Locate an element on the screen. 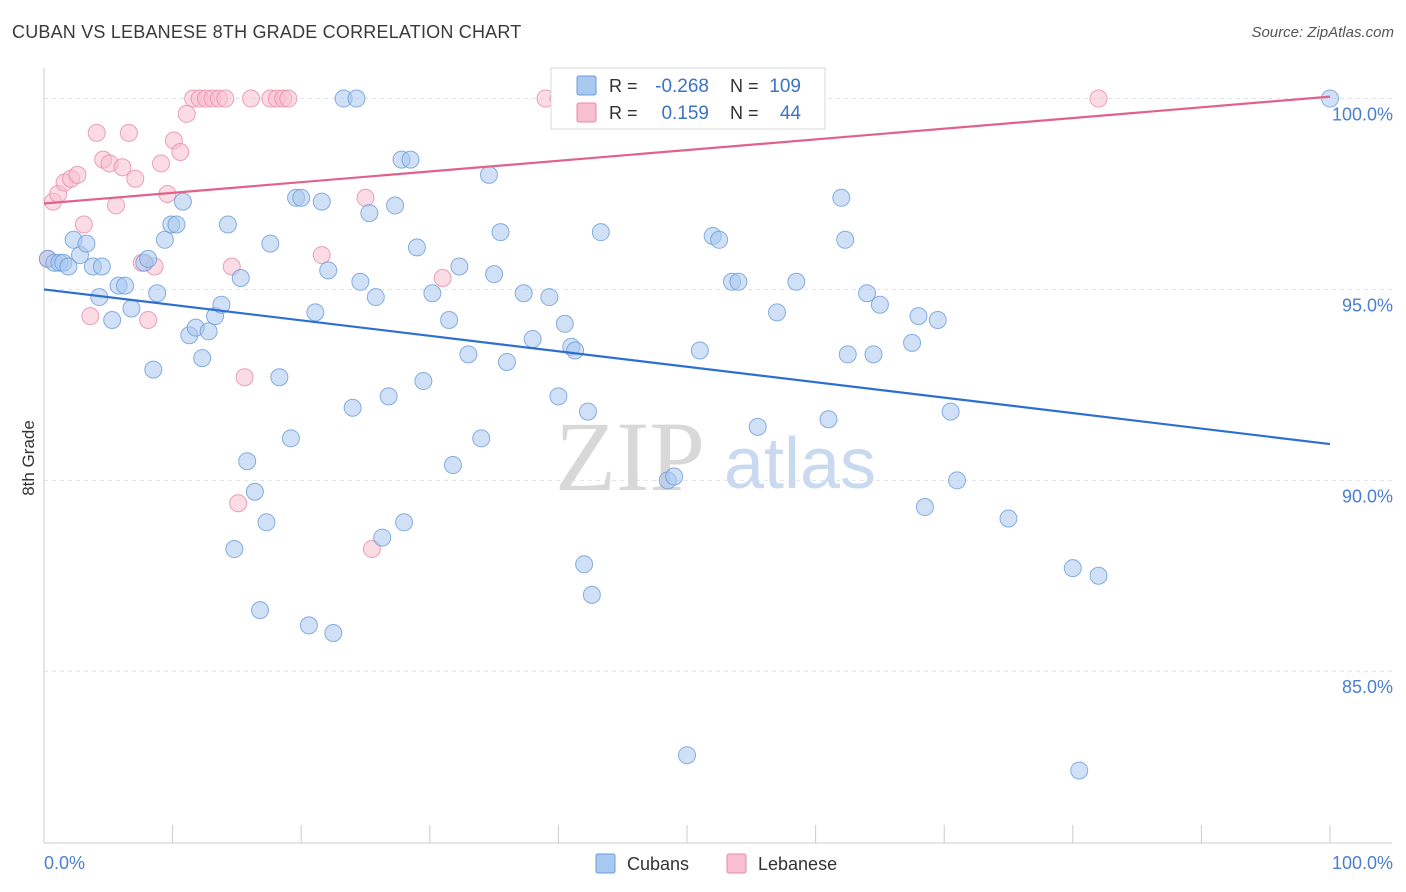  legend-cubans-label: Cubans is located at coordinates (658, 864).